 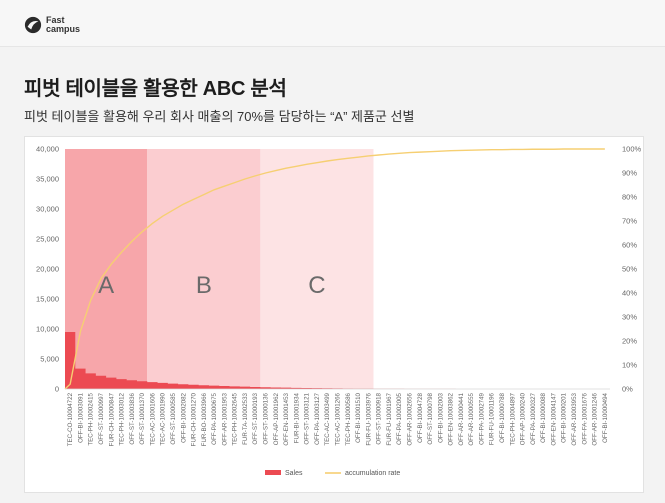 I want to click on logo-line-2: campus, so click(x=63, y=29).